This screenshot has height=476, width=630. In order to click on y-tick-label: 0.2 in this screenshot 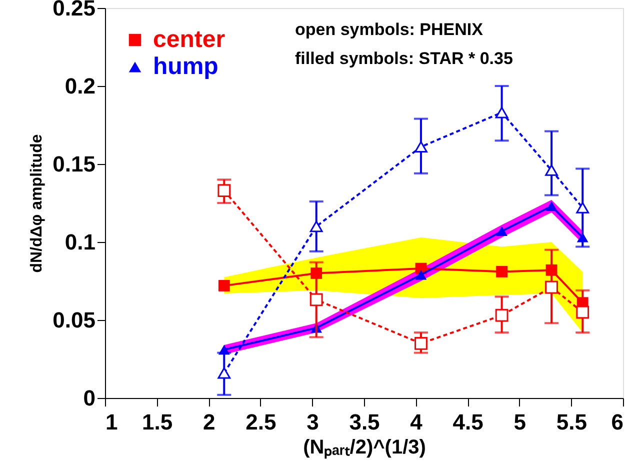, I will do `click(80, 86)`.